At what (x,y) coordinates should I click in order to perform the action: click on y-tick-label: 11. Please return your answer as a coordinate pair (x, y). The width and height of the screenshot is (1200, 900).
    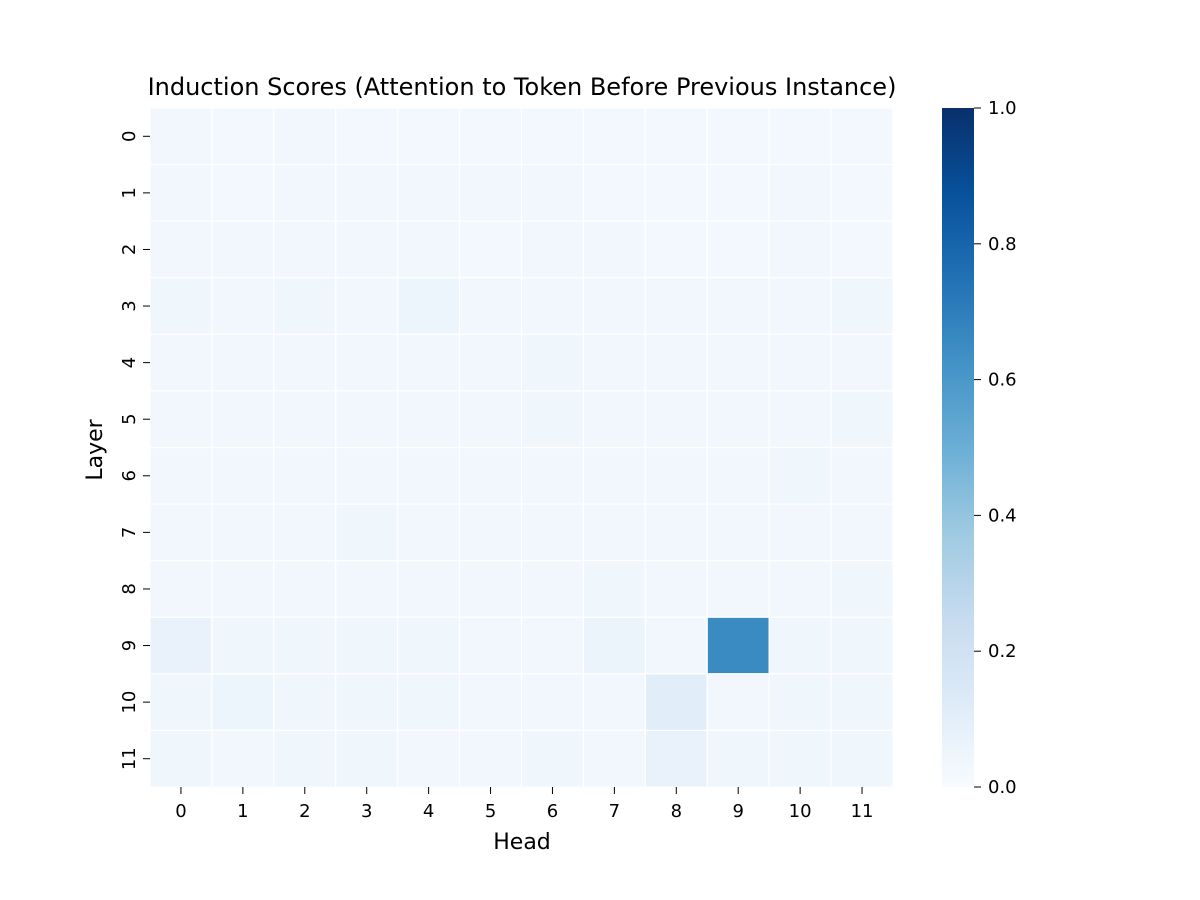
    Looking at the image, I should click on (129, 758).